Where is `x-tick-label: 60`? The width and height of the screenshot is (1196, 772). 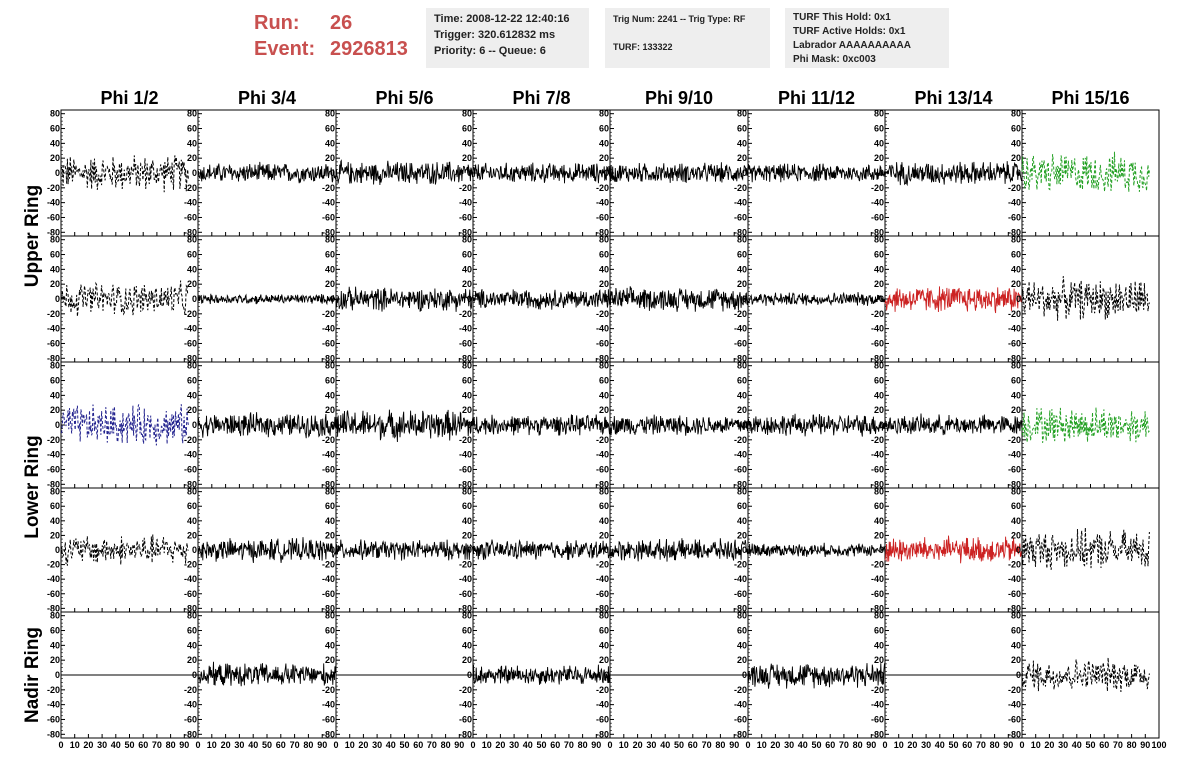
x-tick-label: 60 is located at coordinates (967, 745).